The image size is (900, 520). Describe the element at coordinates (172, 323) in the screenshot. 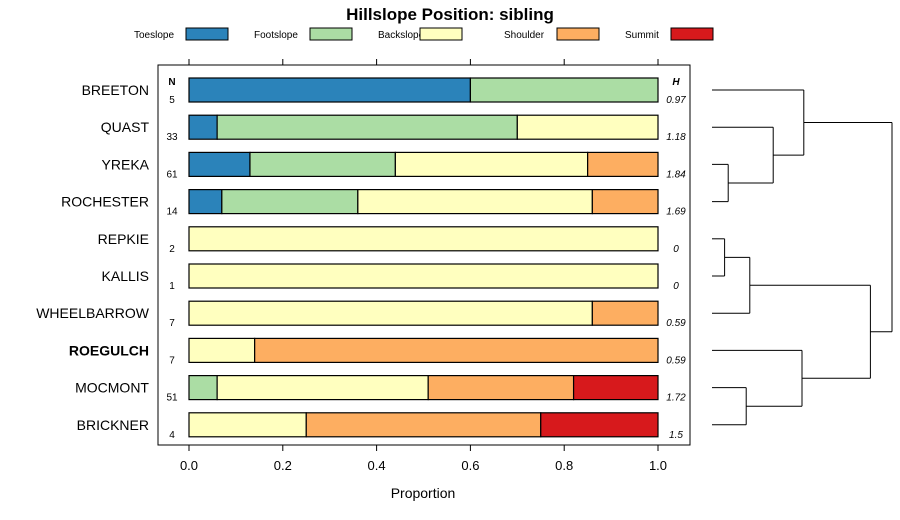

I see `n-value-wheelbarrow: 7` at that location.